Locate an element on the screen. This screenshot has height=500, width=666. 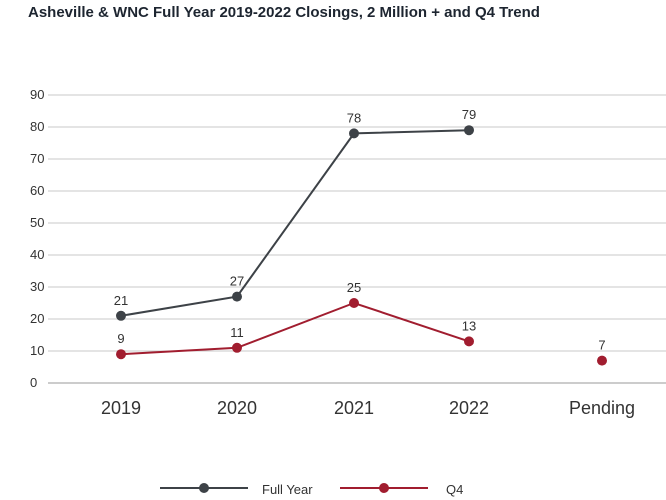
y-tick-label: 0 is located at coordinates (33, 382).